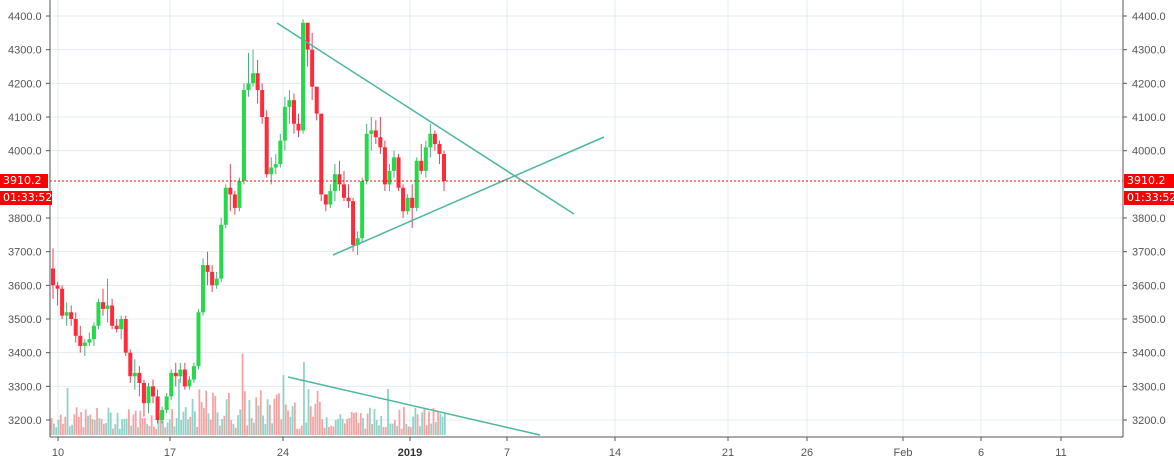  I want to click on x-axis-label: 17, so click(170, 453).